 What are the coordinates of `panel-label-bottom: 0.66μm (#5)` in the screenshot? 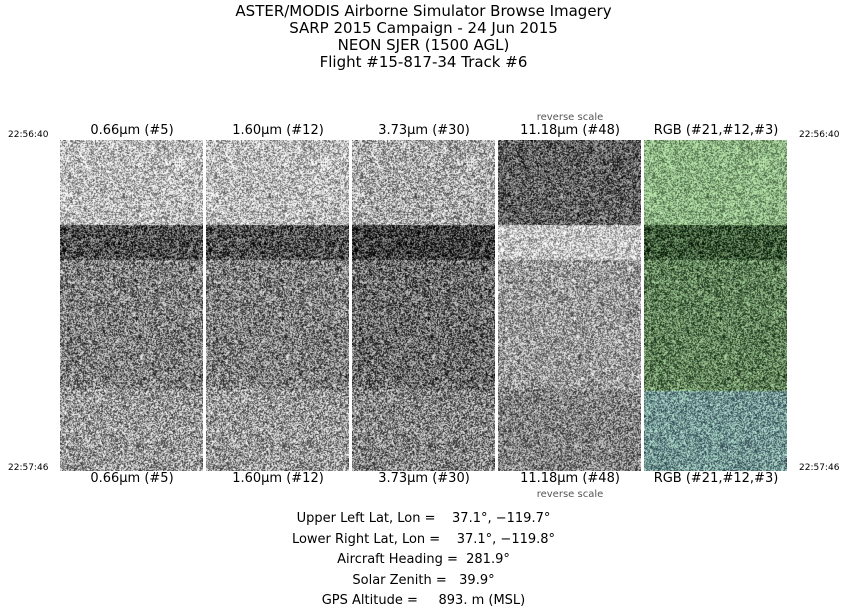 It's located at (132, 478).